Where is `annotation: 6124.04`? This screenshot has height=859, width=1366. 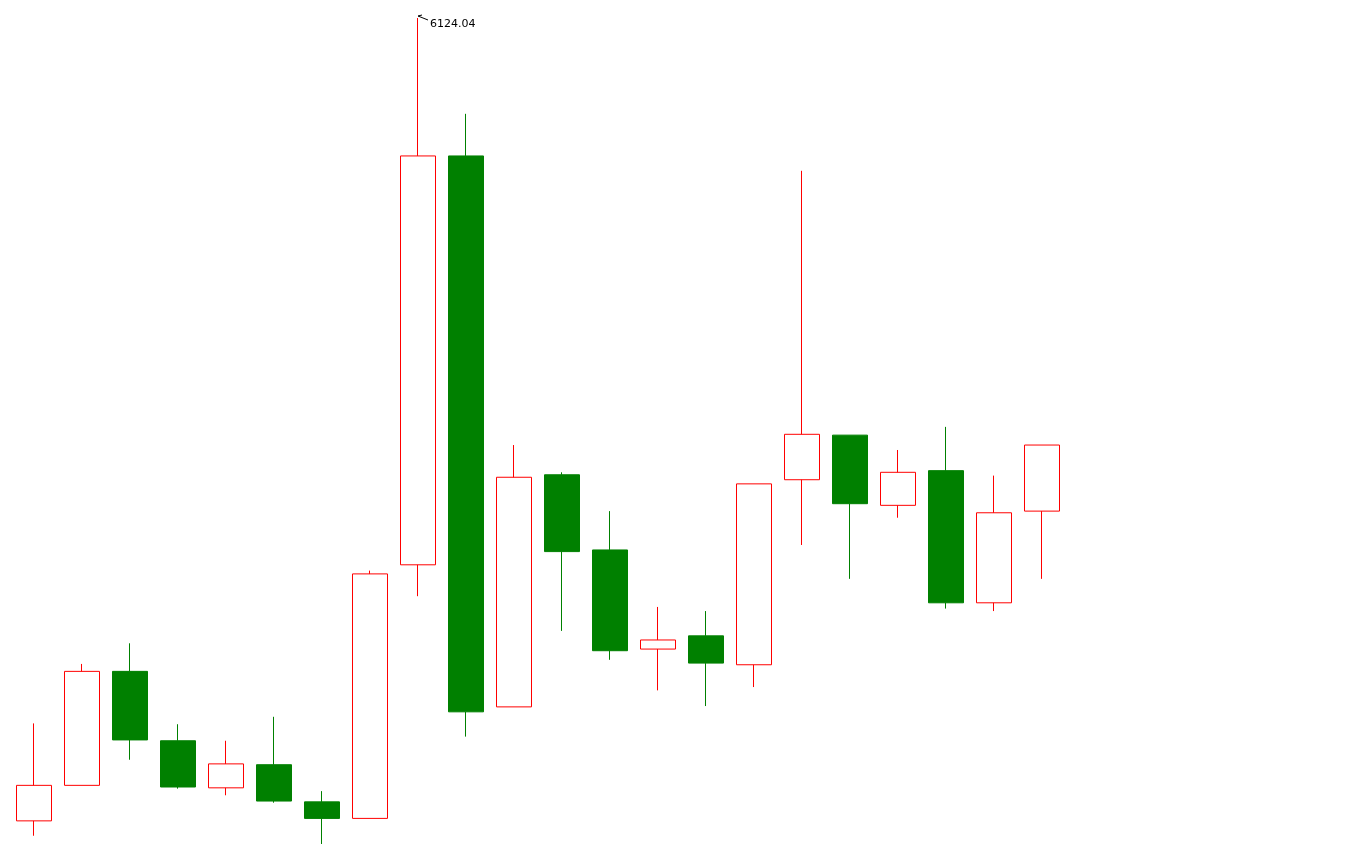
annotation: 6124.04 is located at coordinates (453, 23).